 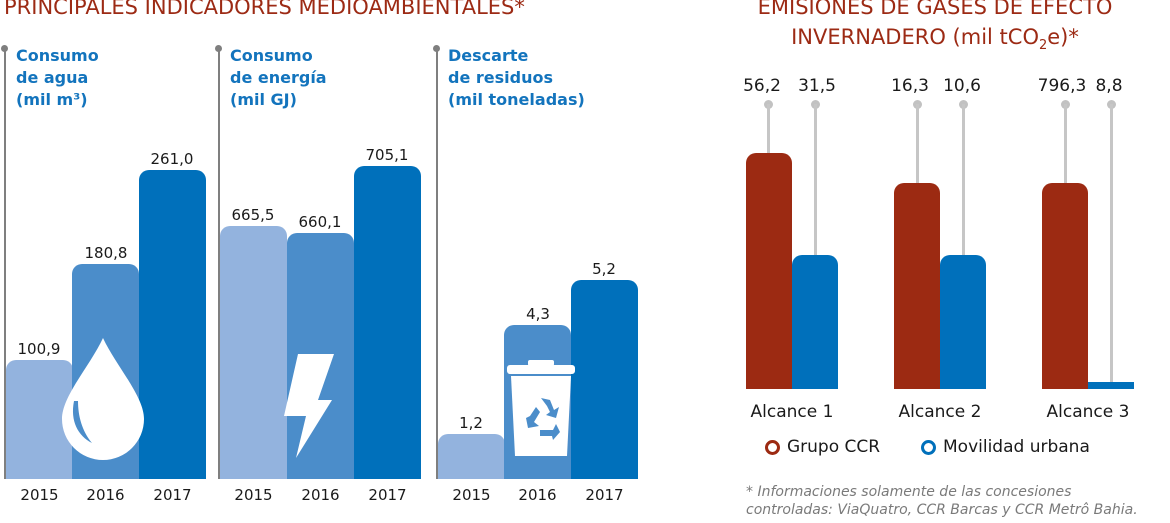 I want to click on legend-label: Grupo CCR, so click(x=834, y=447).